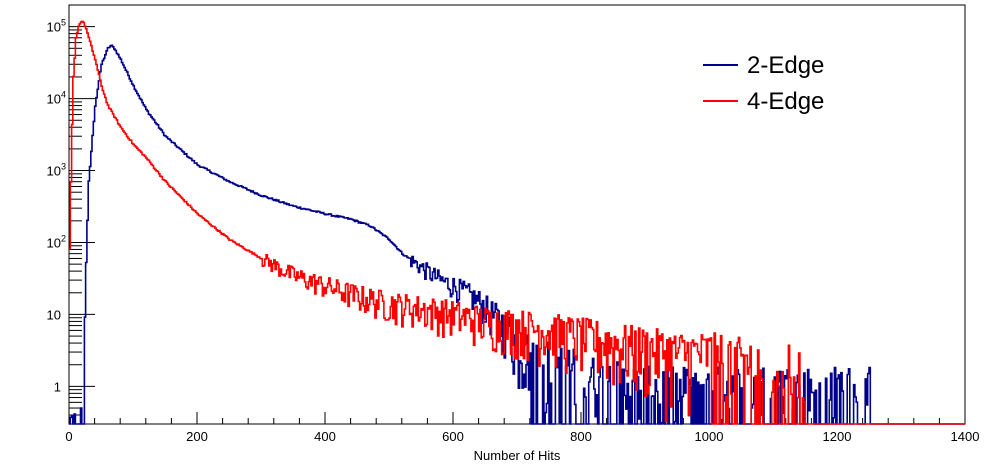 The width and height of the screenshot is (996, 472). I want to click on y-axis: 1 10 10² 10³ 10⁴ 10⁵, so click(71, 214).